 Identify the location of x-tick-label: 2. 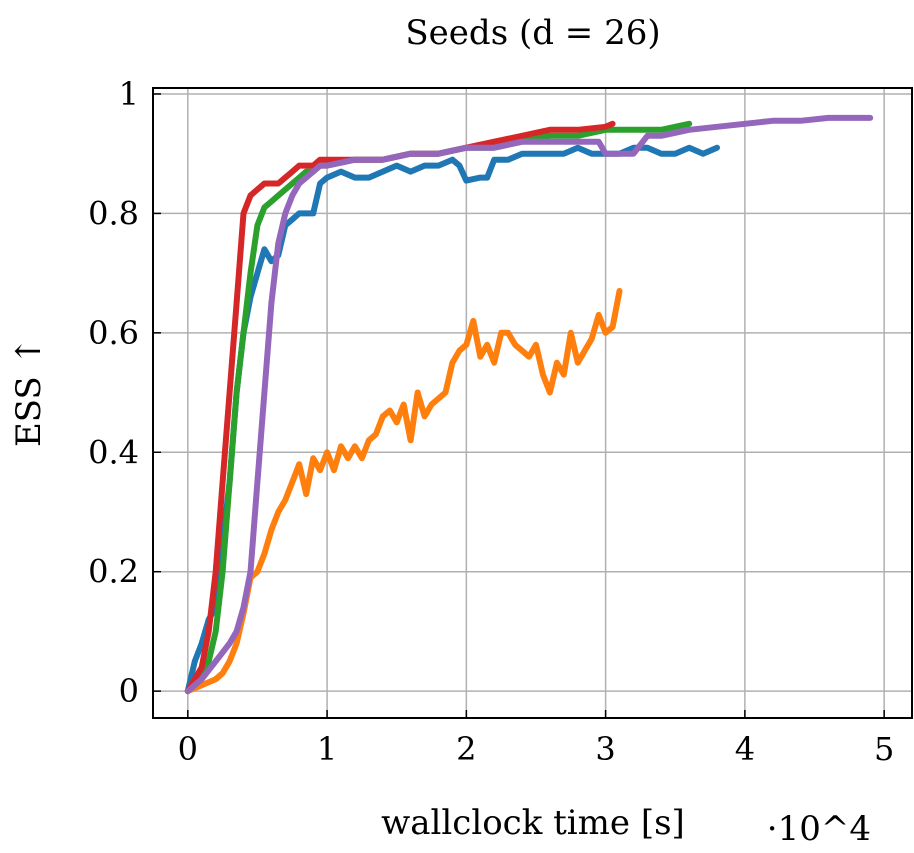
(466, 749).